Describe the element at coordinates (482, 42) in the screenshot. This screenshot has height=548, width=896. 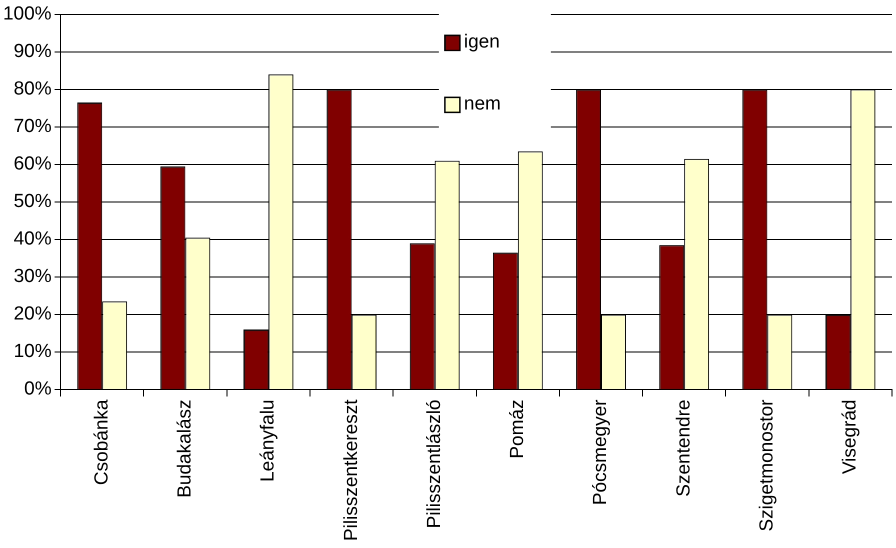
I see `legend-label: igen` at that location.